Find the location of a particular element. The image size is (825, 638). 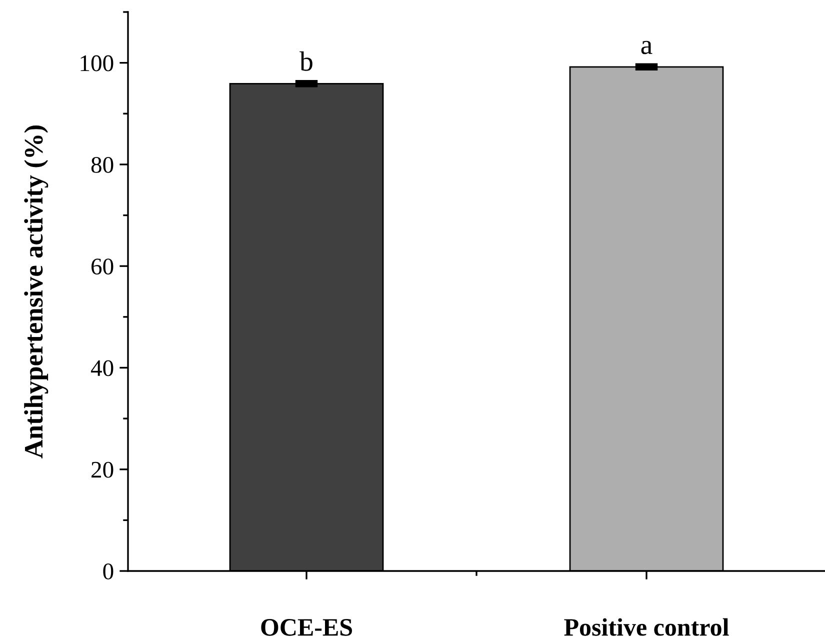

y-tick-label: 60 is located at coordinates (103, 266).